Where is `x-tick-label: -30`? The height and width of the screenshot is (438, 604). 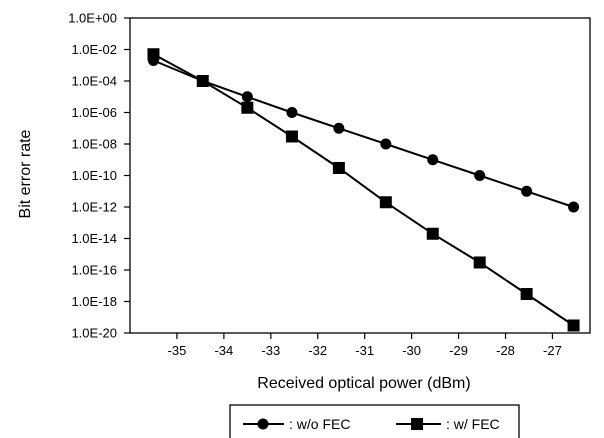 x-tick-label: -30 is located at coordinates (411, 350).